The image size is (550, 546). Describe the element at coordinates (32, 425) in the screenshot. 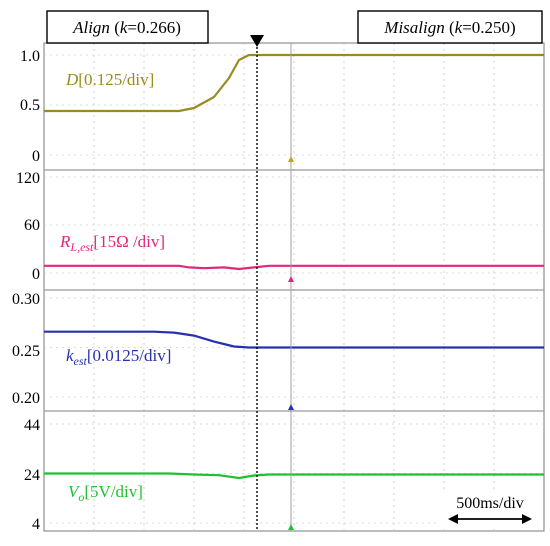

I see `y-tick-label: 44` at that location.